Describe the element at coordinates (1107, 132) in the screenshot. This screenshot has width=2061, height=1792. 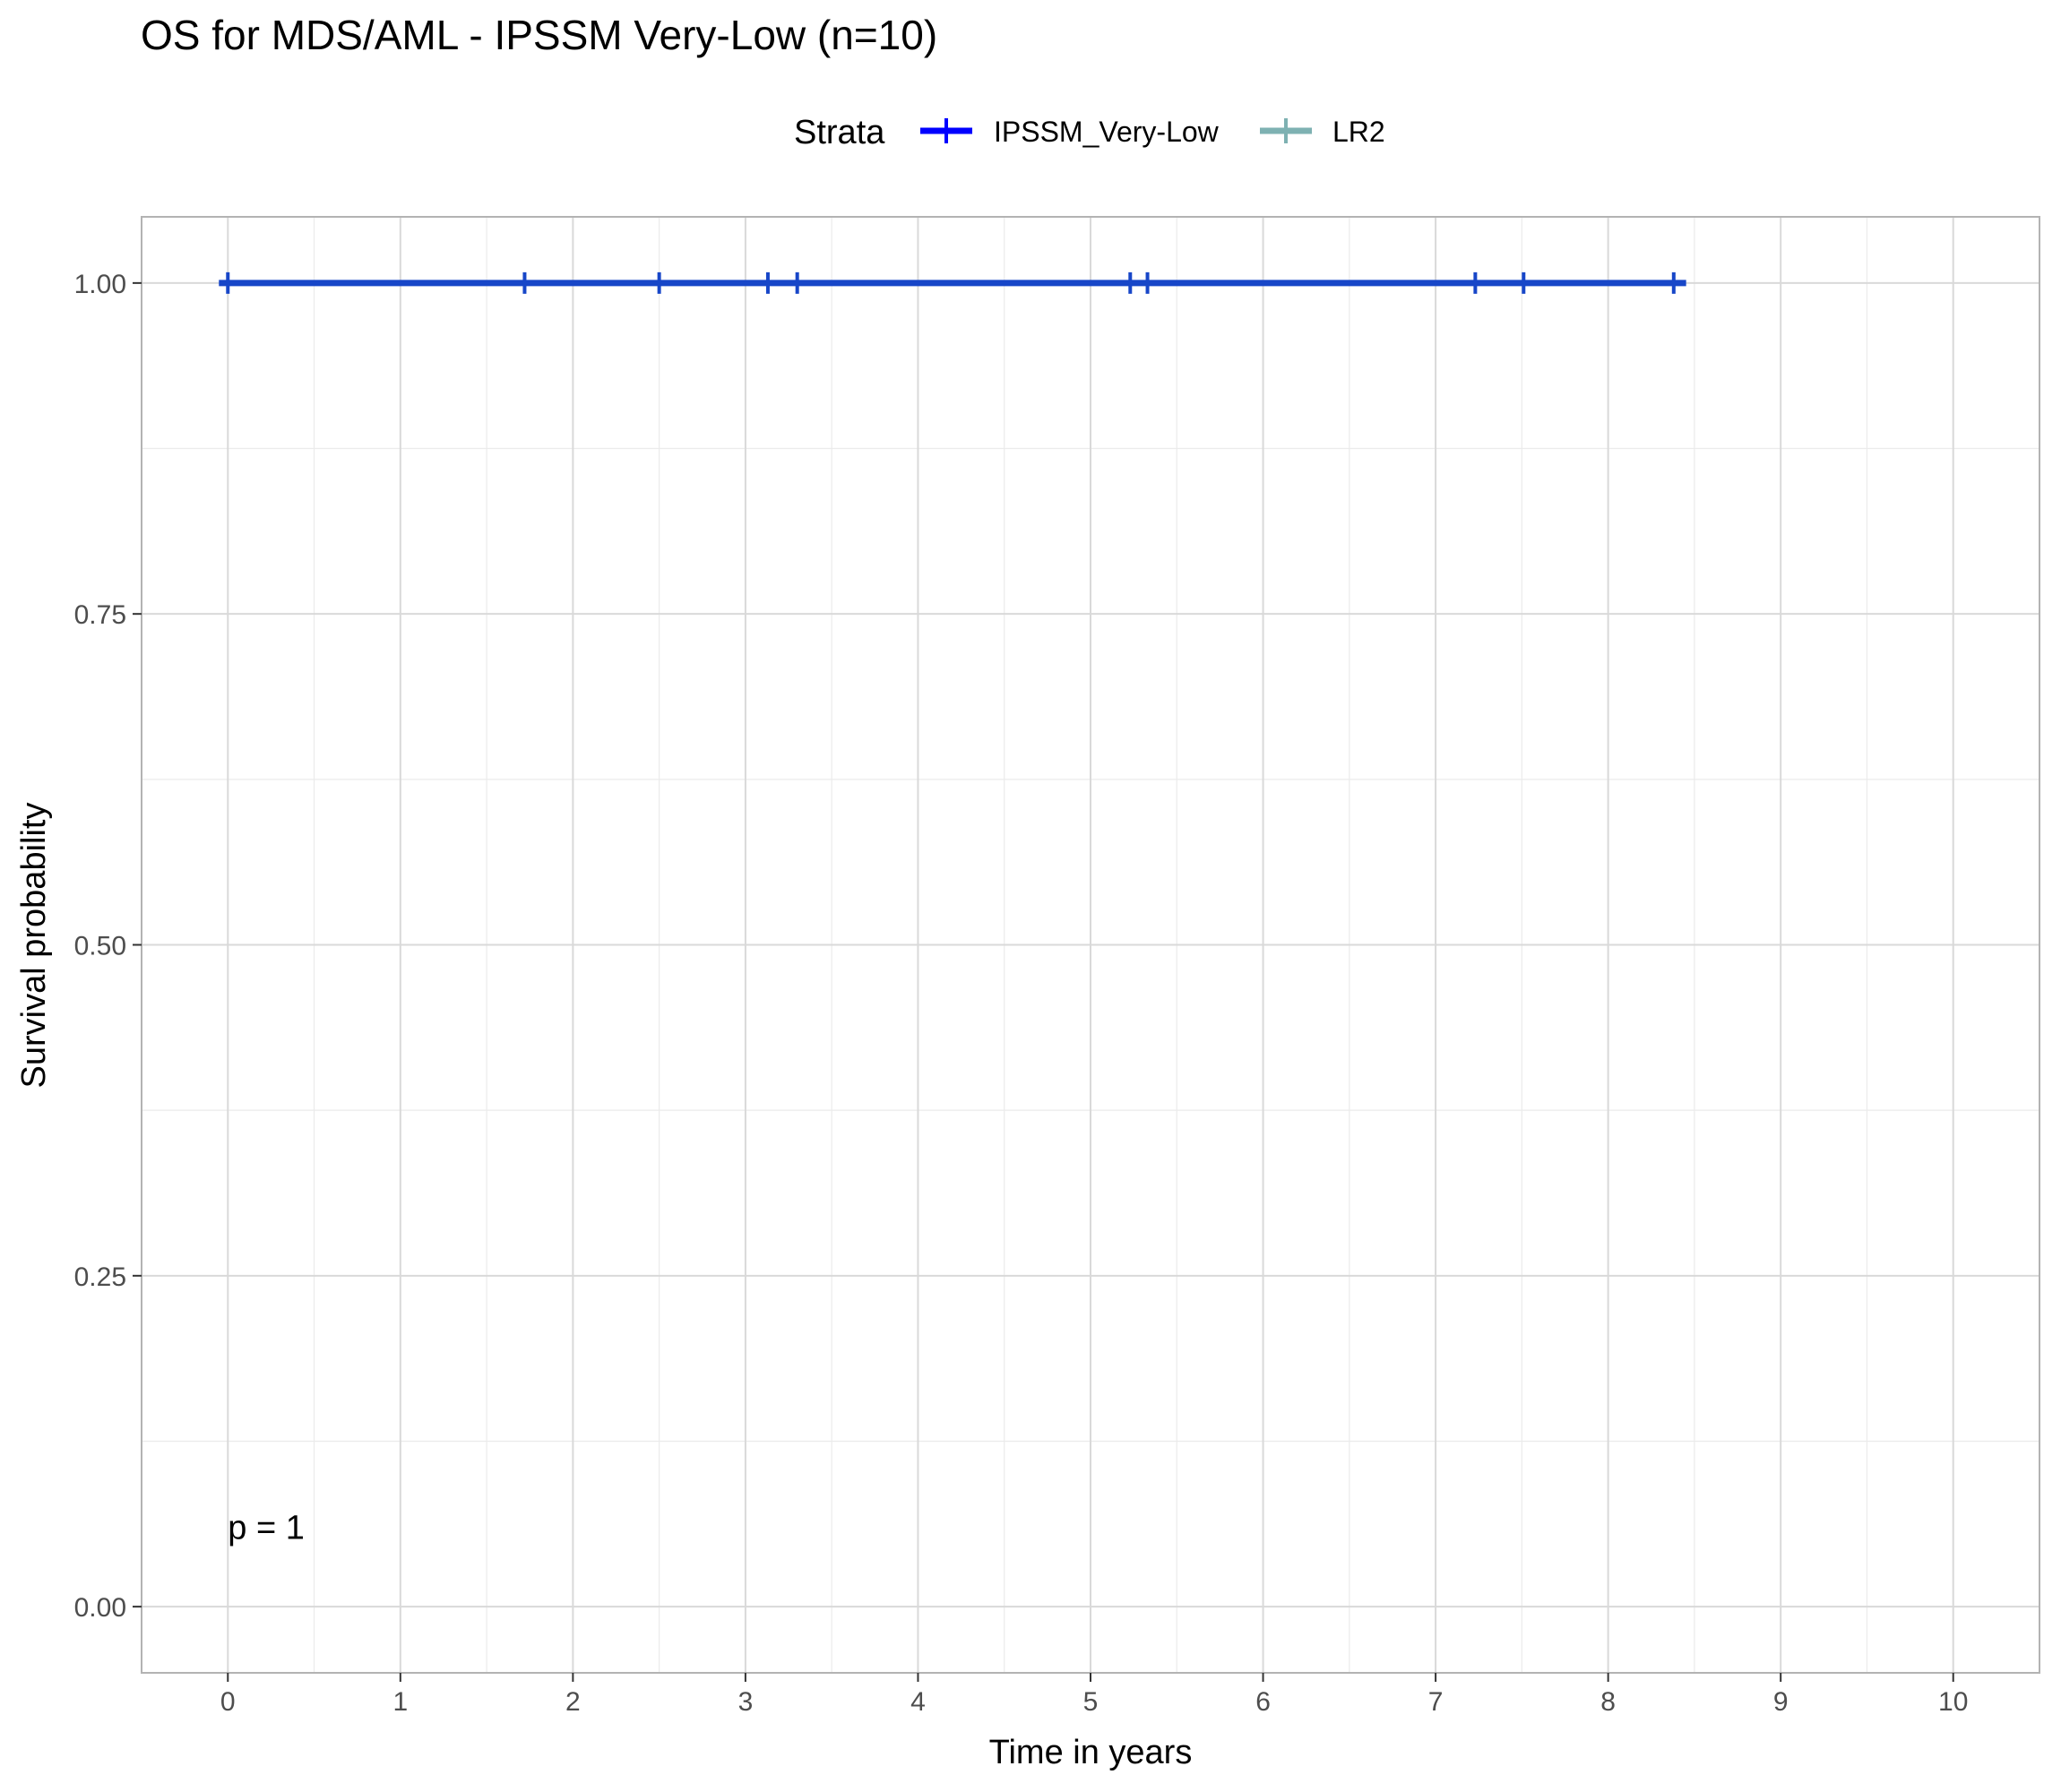
I see `legend-label-ipssm: IPSSM_Very-Low` at that location.